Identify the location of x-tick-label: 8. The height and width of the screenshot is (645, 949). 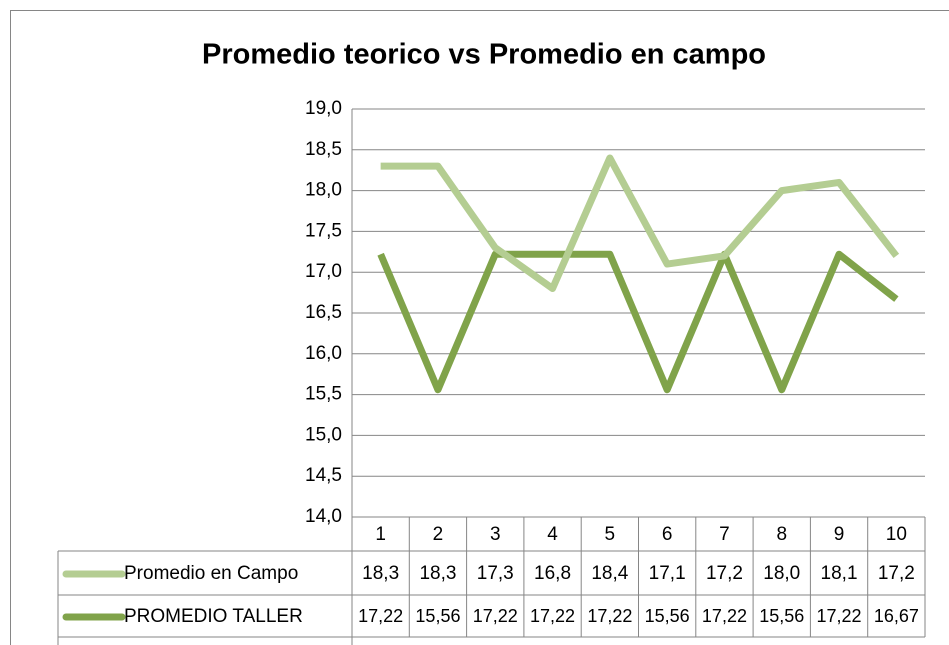
(781, 534).